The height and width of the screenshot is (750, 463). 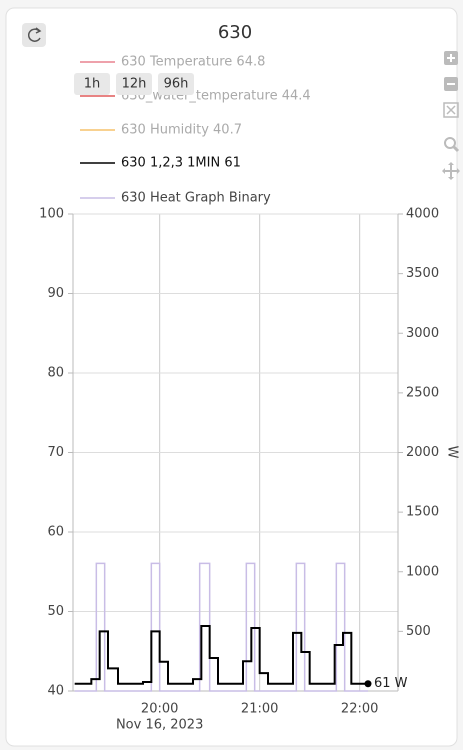 What do you see at coordinates (55, 373) in the screenshot?
I see `y-tick-label: 80` at bounding box center [55, 373].